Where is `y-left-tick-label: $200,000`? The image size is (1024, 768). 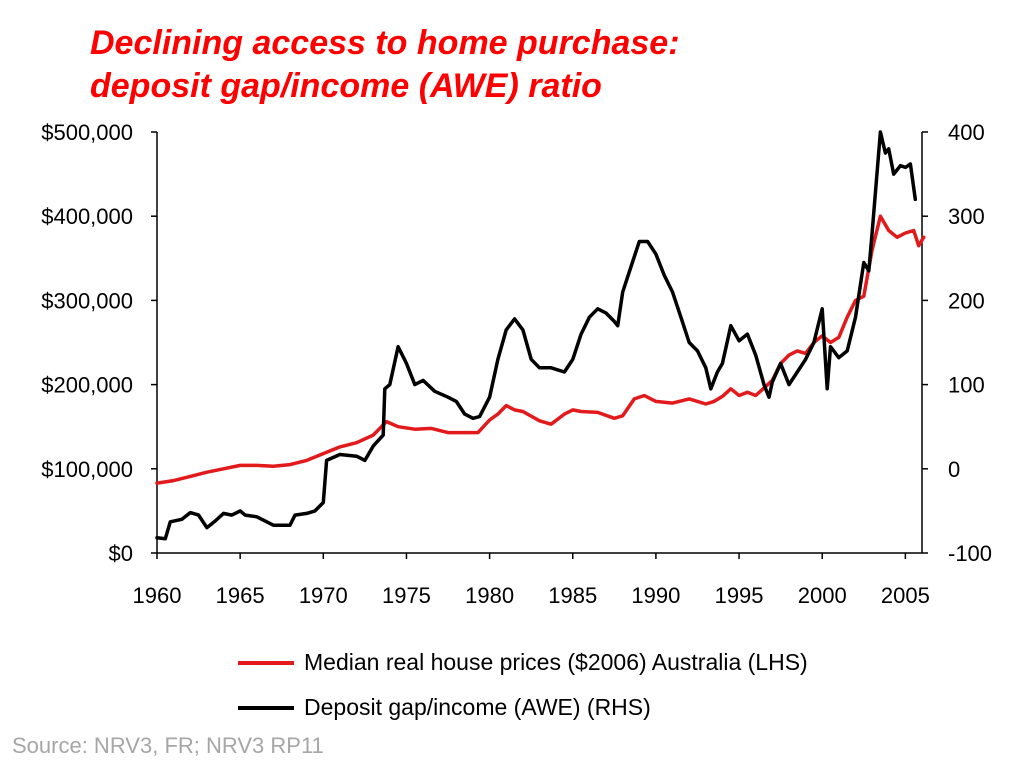
y-left-tick-label: $200,000 is located at coordinates (87, 385).